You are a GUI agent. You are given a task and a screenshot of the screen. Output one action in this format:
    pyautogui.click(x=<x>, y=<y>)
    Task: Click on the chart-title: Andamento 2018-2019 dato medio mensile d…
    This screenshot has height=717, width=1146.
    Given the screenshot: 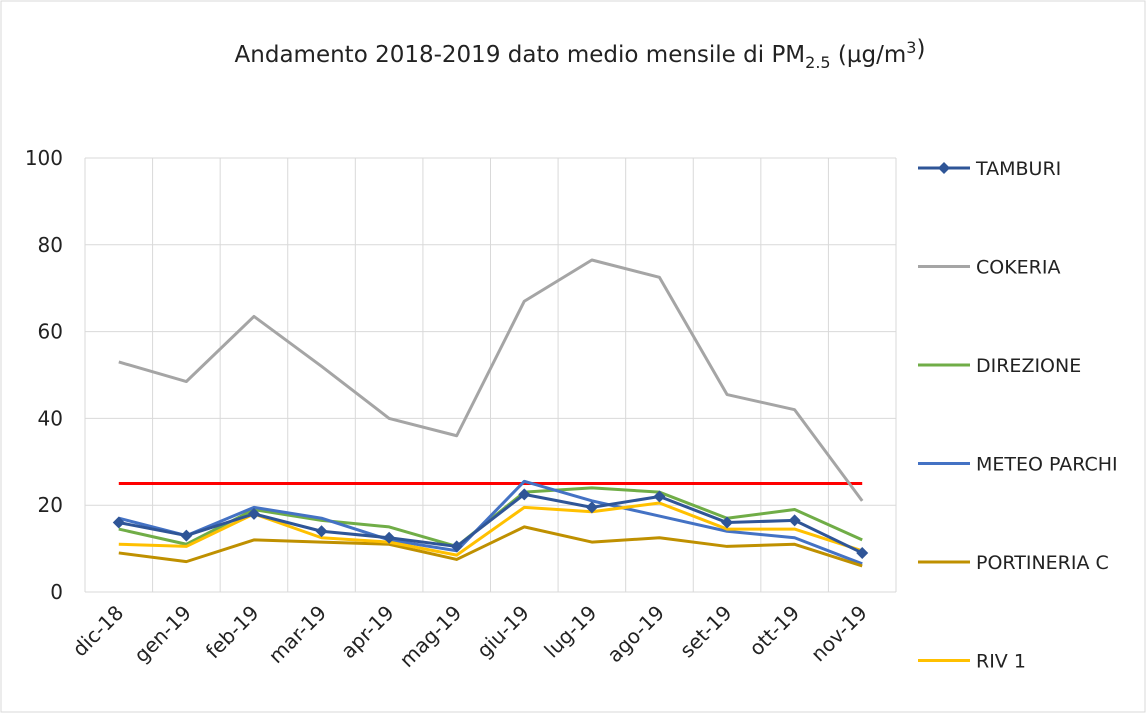 What is the action you would take?
    pyautogui.click(x=580, y=54)
    